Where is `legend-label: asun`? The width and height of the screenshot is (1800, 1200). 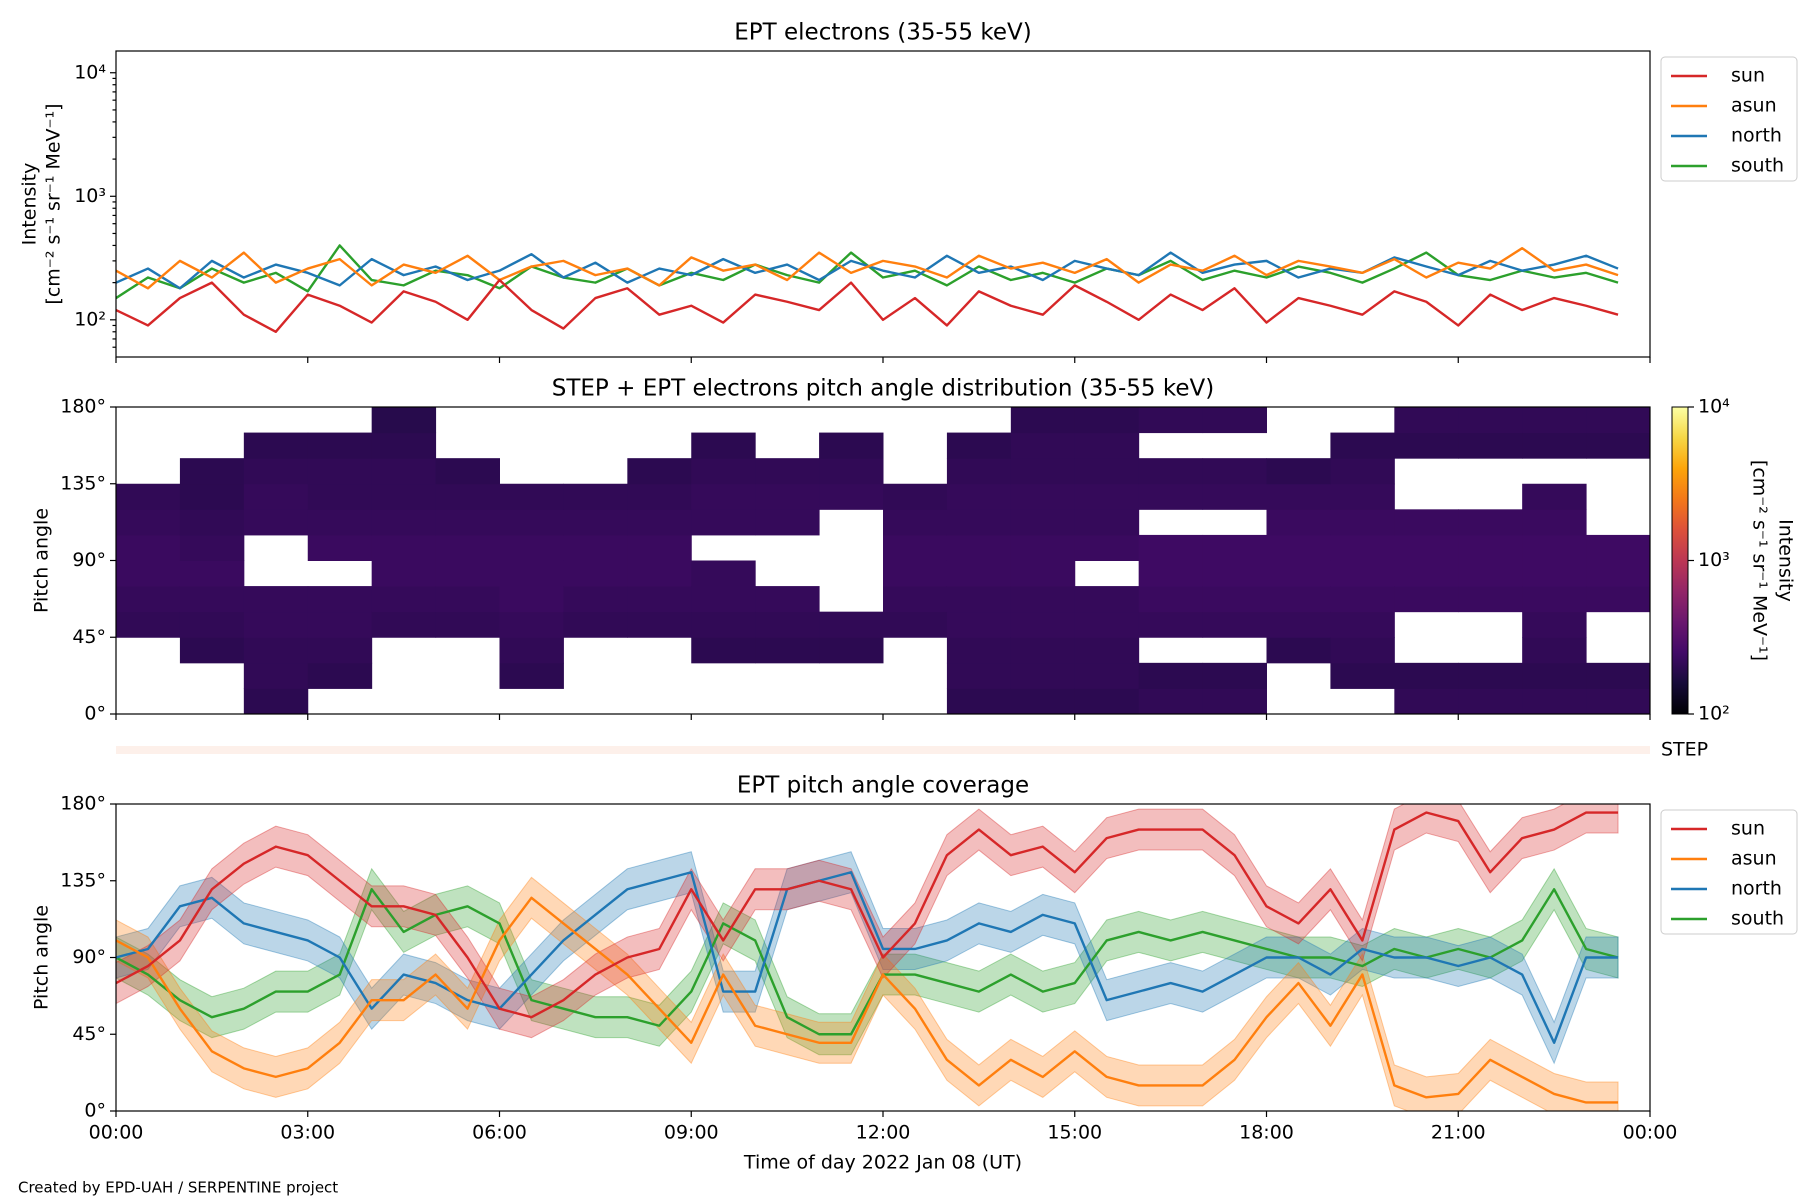
legend-label: asun is located at coordinates (1754, 106).